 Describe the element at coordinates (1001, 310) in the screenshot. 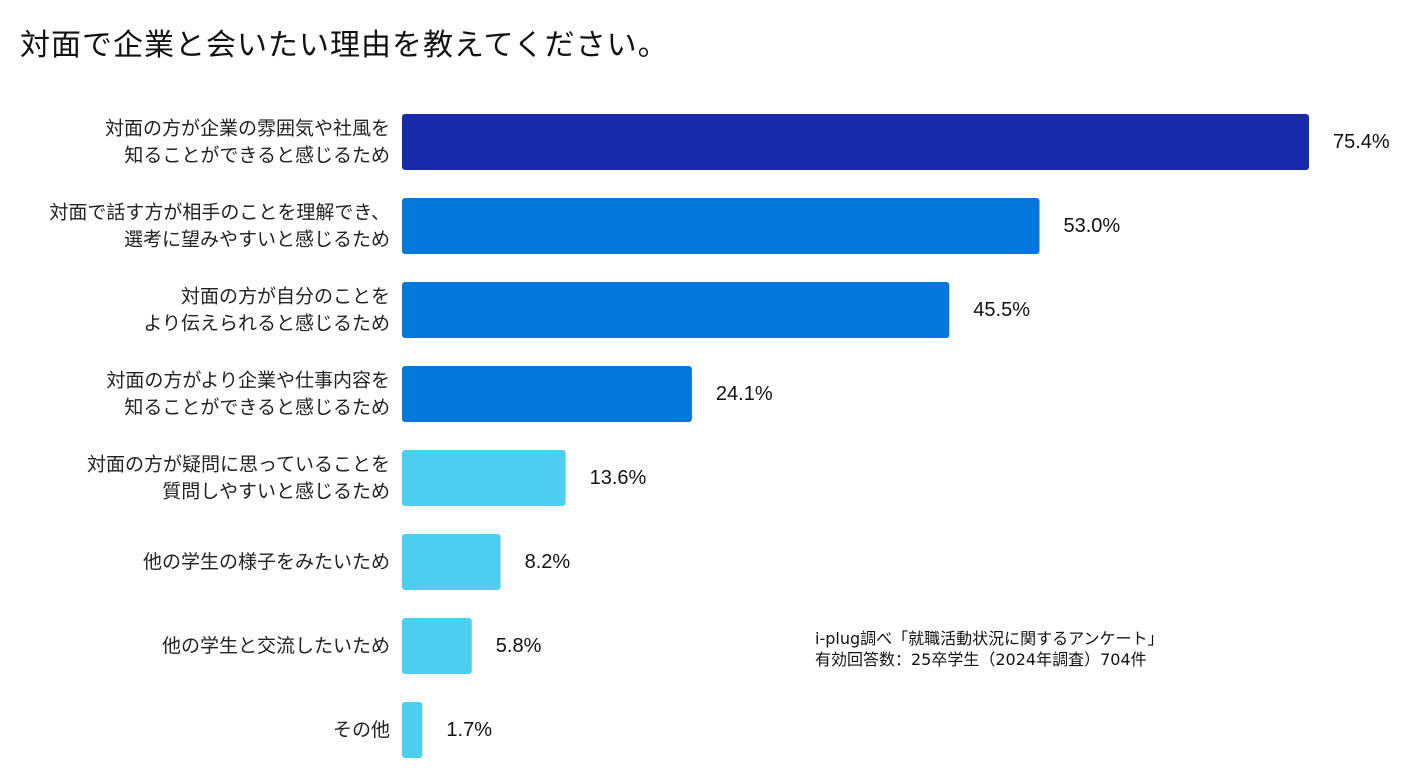

I see `value-label-3: 45.5%` at that location.